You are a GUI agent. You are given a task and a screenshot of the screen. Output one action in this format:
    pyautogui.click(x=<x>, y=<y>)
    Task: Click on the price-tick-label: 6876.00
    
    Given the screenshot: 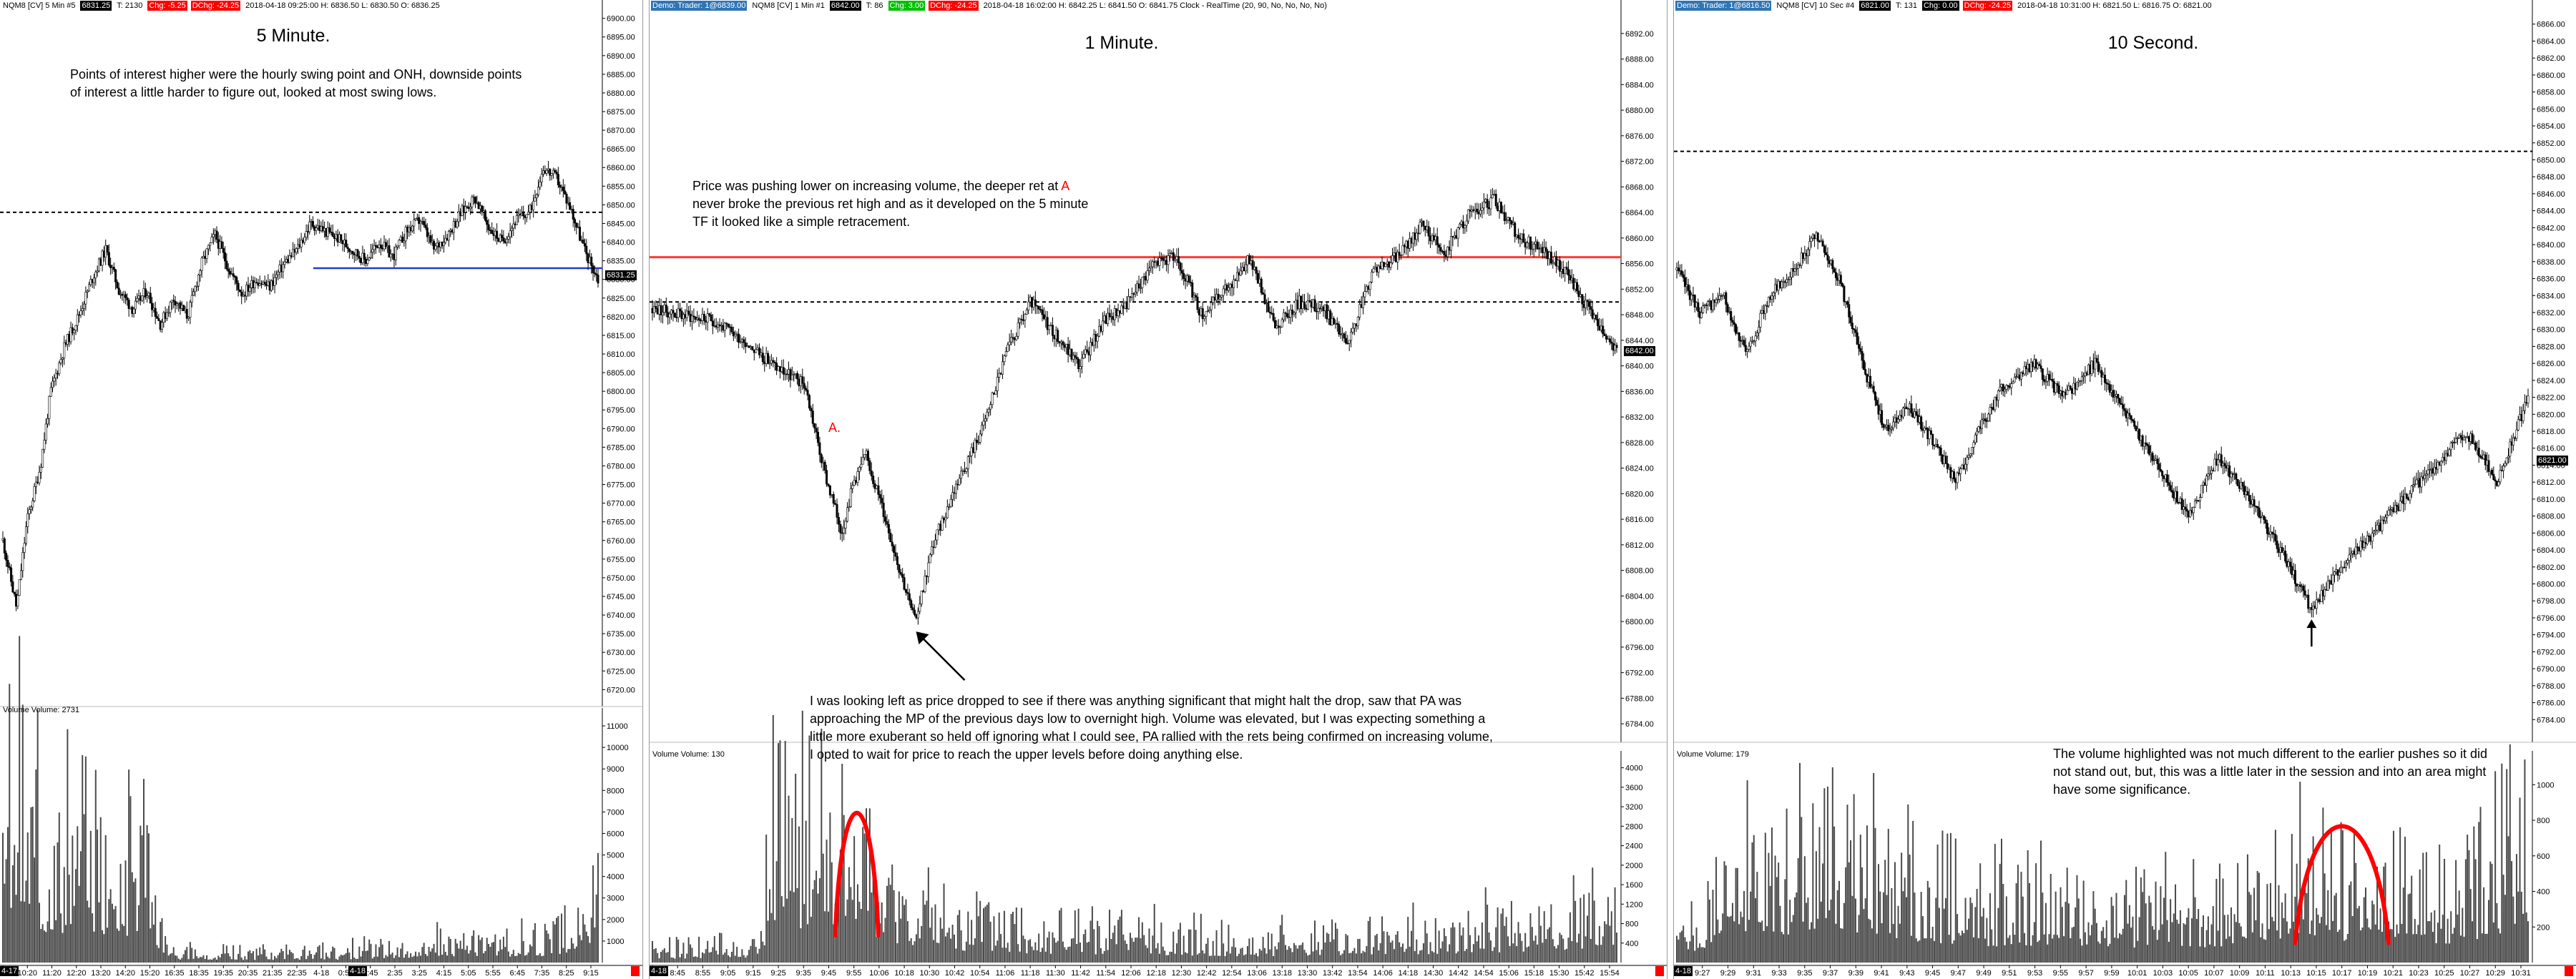 What is the action you would take?
    pyautogui.click(x=1640, y=136)
    